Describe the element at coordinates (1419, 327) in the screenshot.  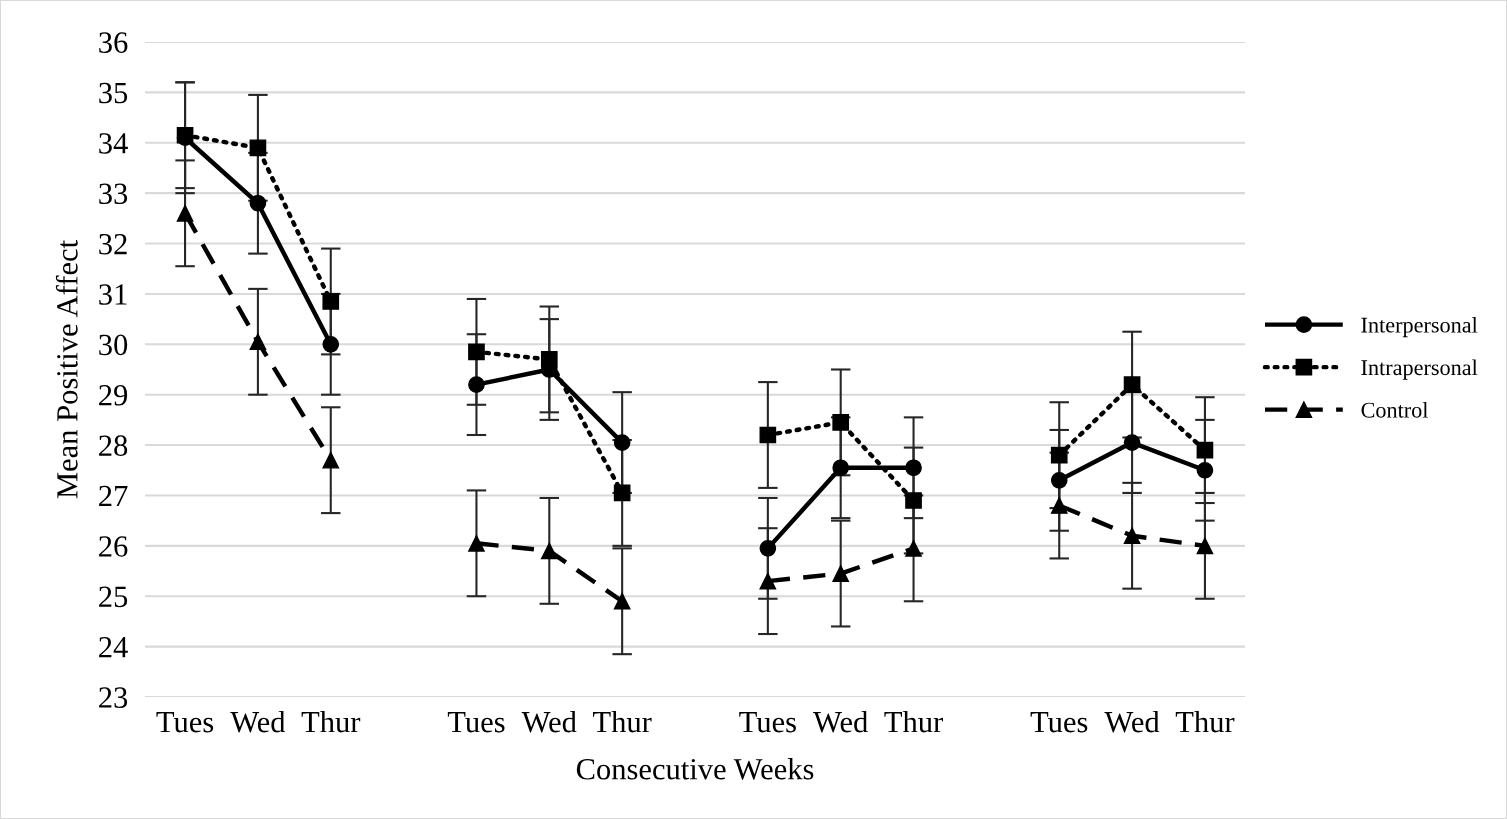
I see `legend-label: Interpersonal` at that location.